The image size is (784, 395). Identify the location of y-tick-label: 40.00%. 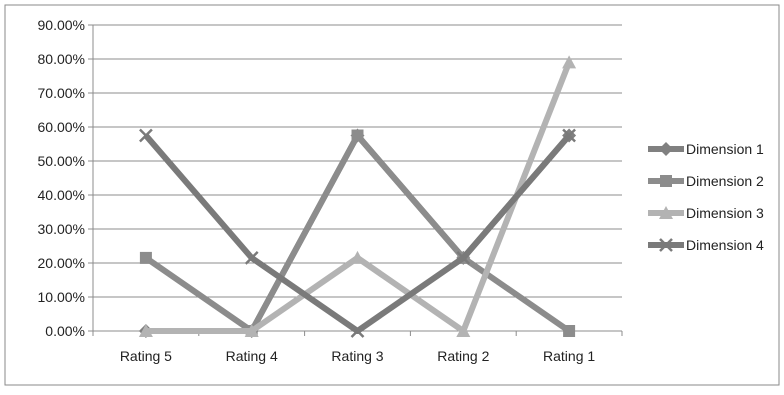
(61, 195).